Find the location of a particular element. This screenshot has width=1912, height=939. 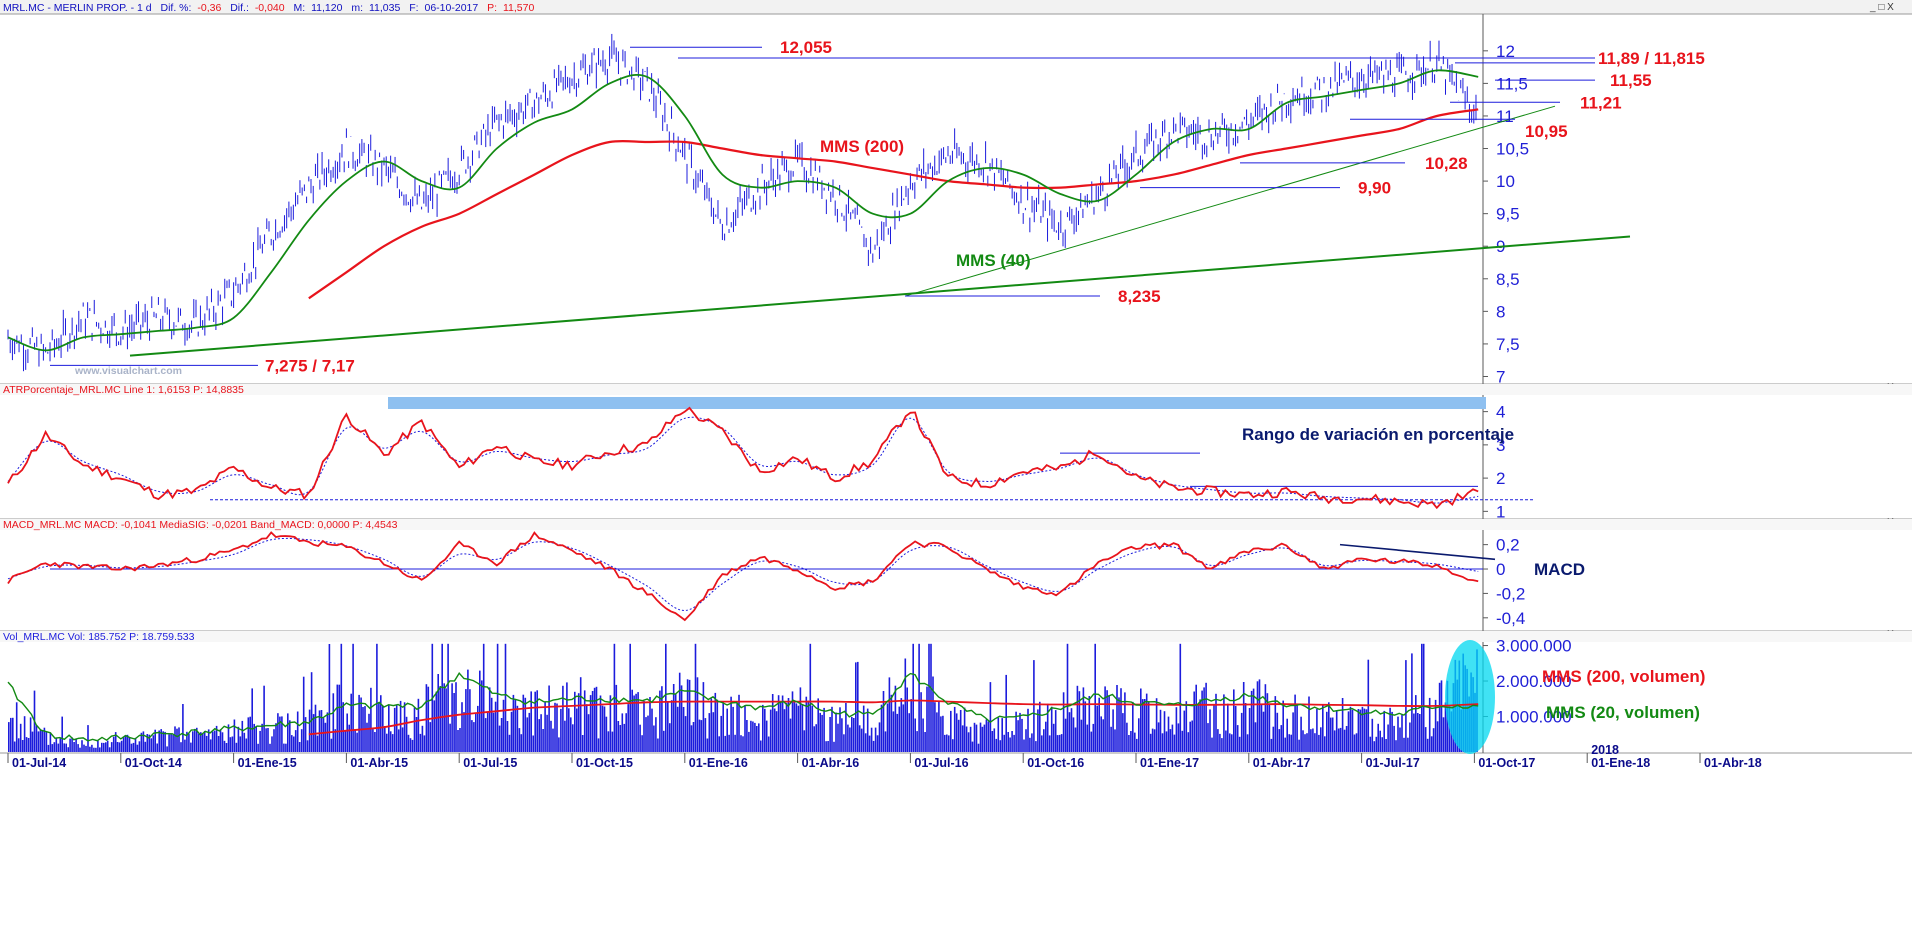

y-tick-label: 8 is located at coordinates (1500, 311).